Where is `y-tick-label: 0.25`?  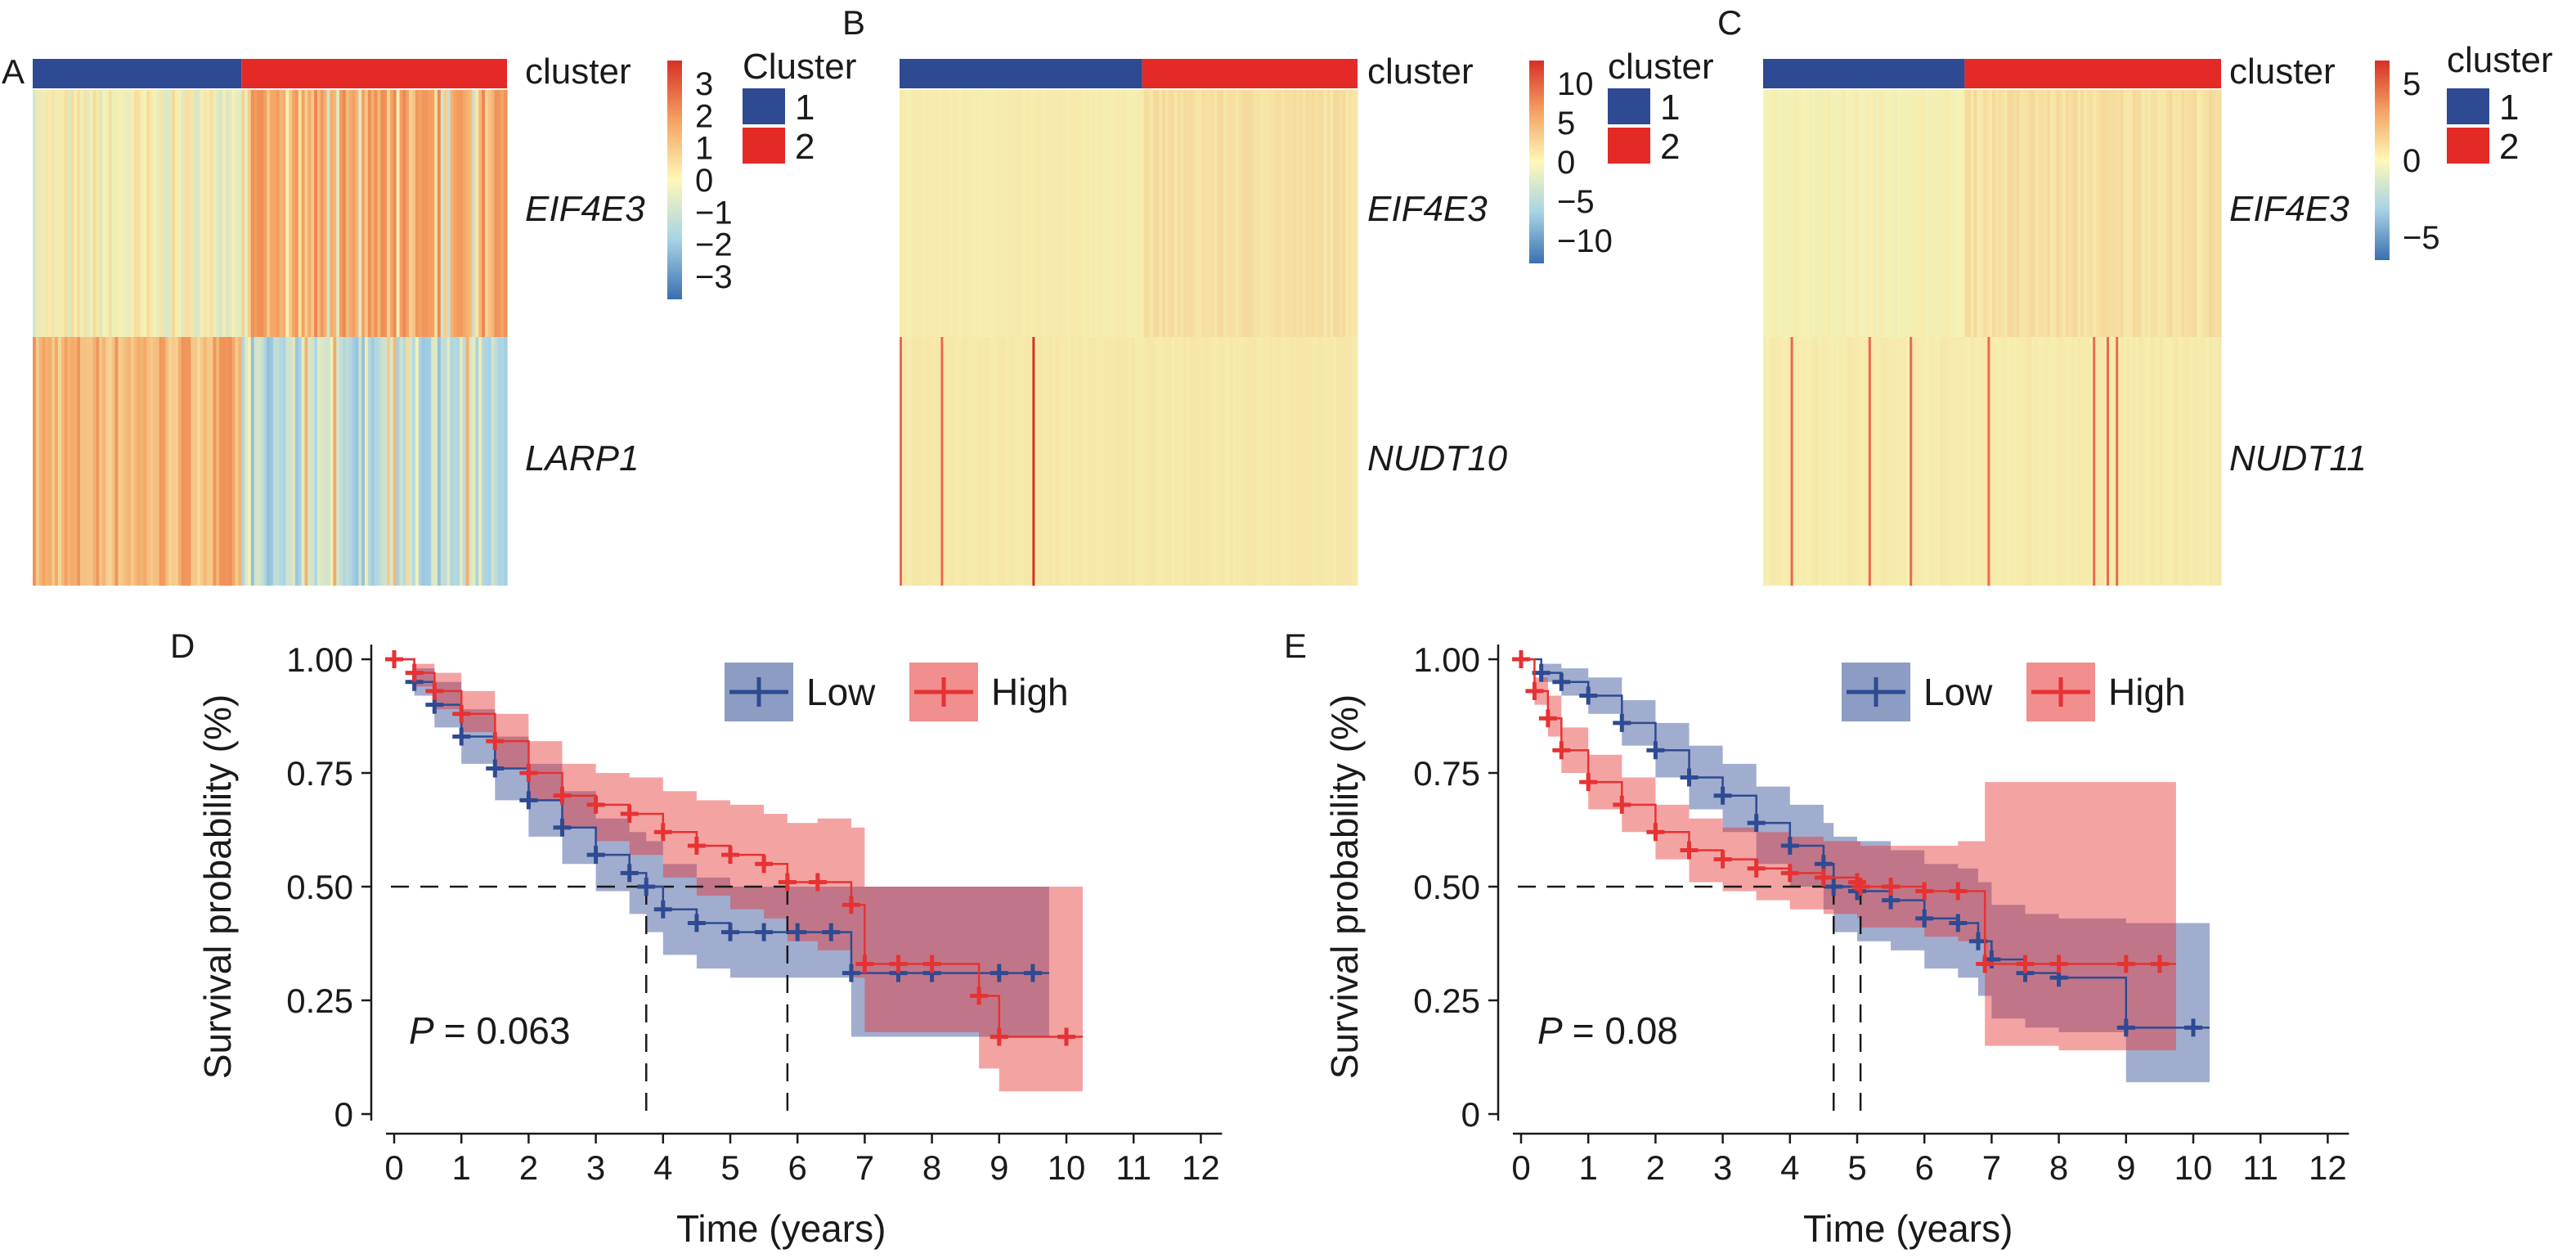 y-tick-label: 0.25 is located at coordinates (1447, 1001).